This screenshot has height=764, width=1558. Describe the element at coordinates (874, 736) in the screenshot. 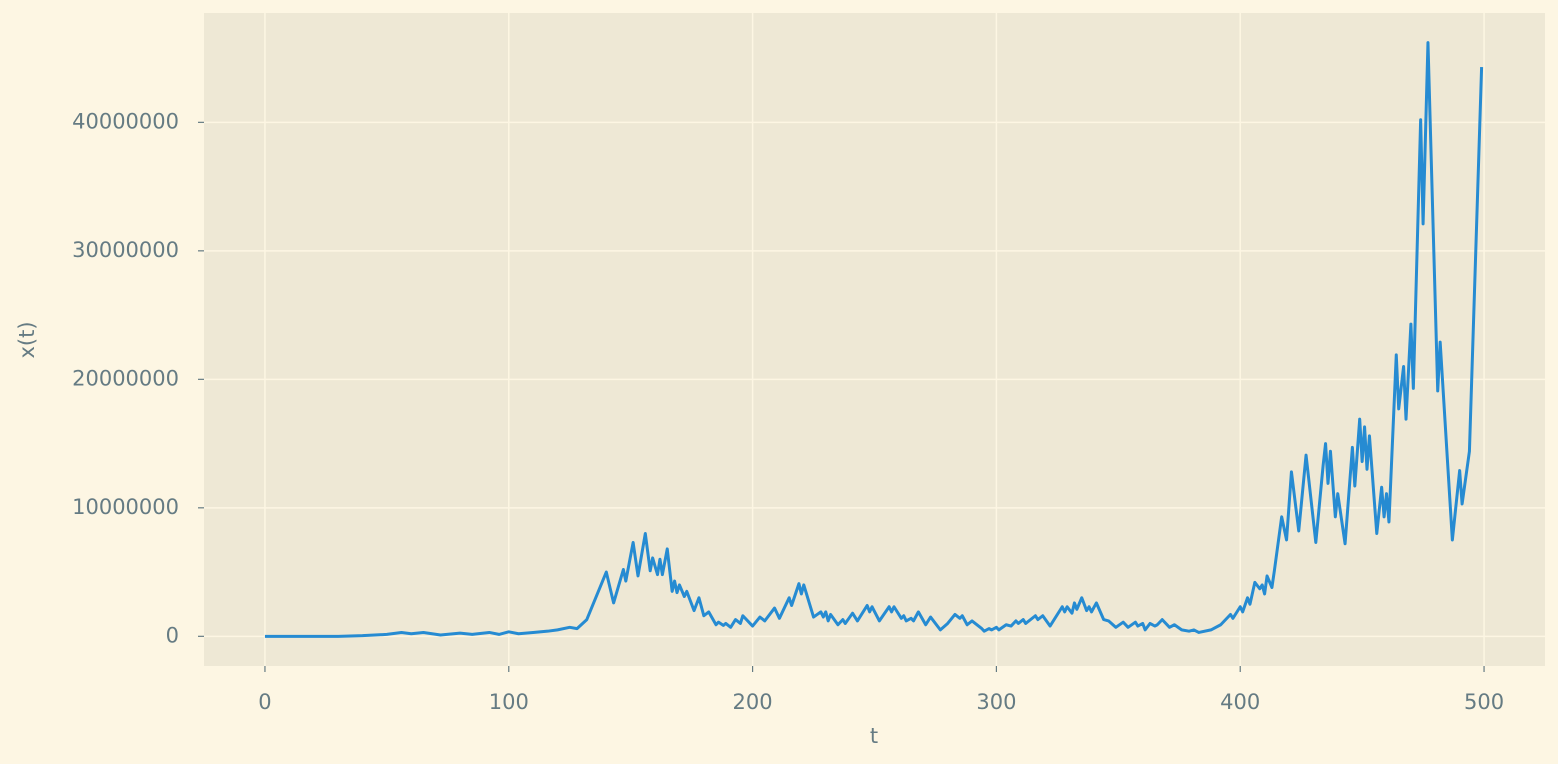

I see `x-axis-label: t` at that location.